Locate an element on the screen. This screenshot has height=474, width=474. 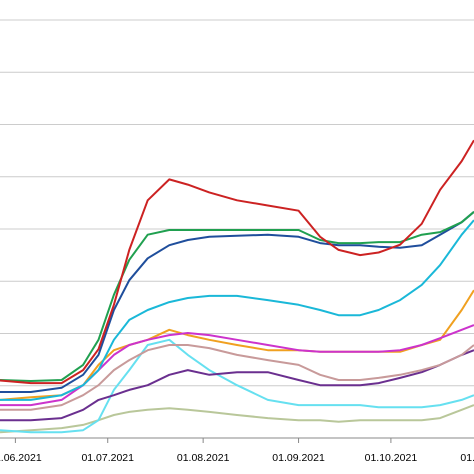
x-tick-label: 01.11.2021 is located at coordinates (467, 458).